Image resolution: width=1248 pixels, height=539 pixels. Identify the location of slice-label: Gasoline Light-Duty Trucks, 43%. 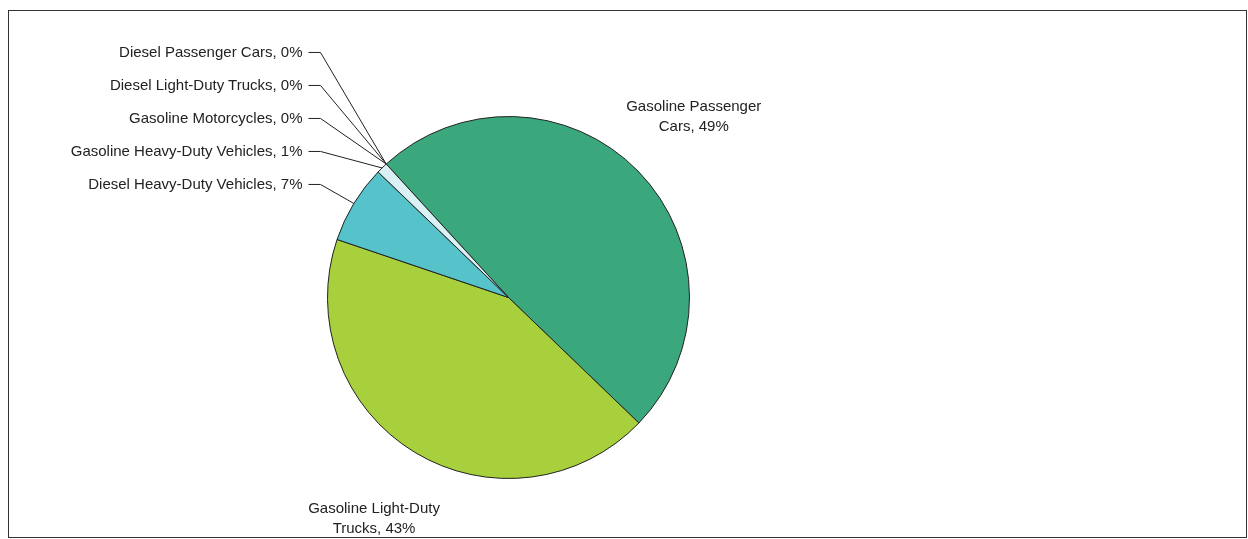
(374, 517).